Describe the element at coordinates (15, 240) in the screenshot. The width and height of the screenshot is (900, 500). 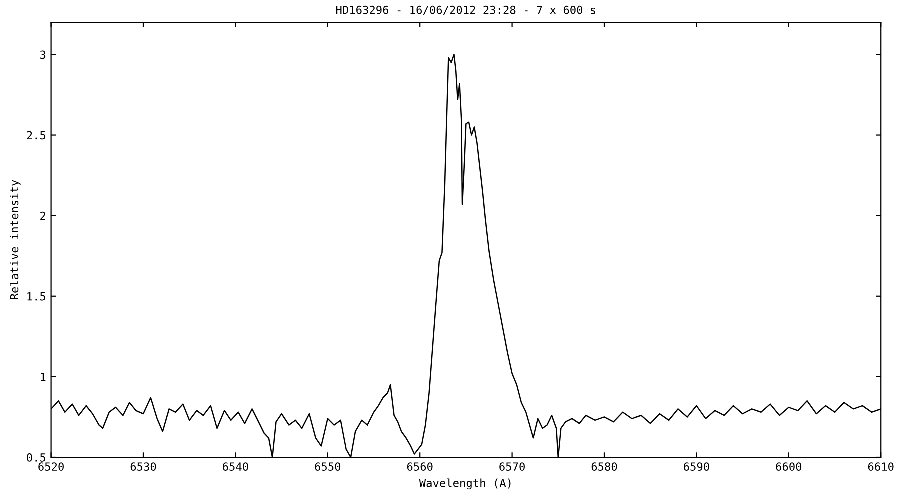
I see `y-axis-title: Relative intensity` at that location.